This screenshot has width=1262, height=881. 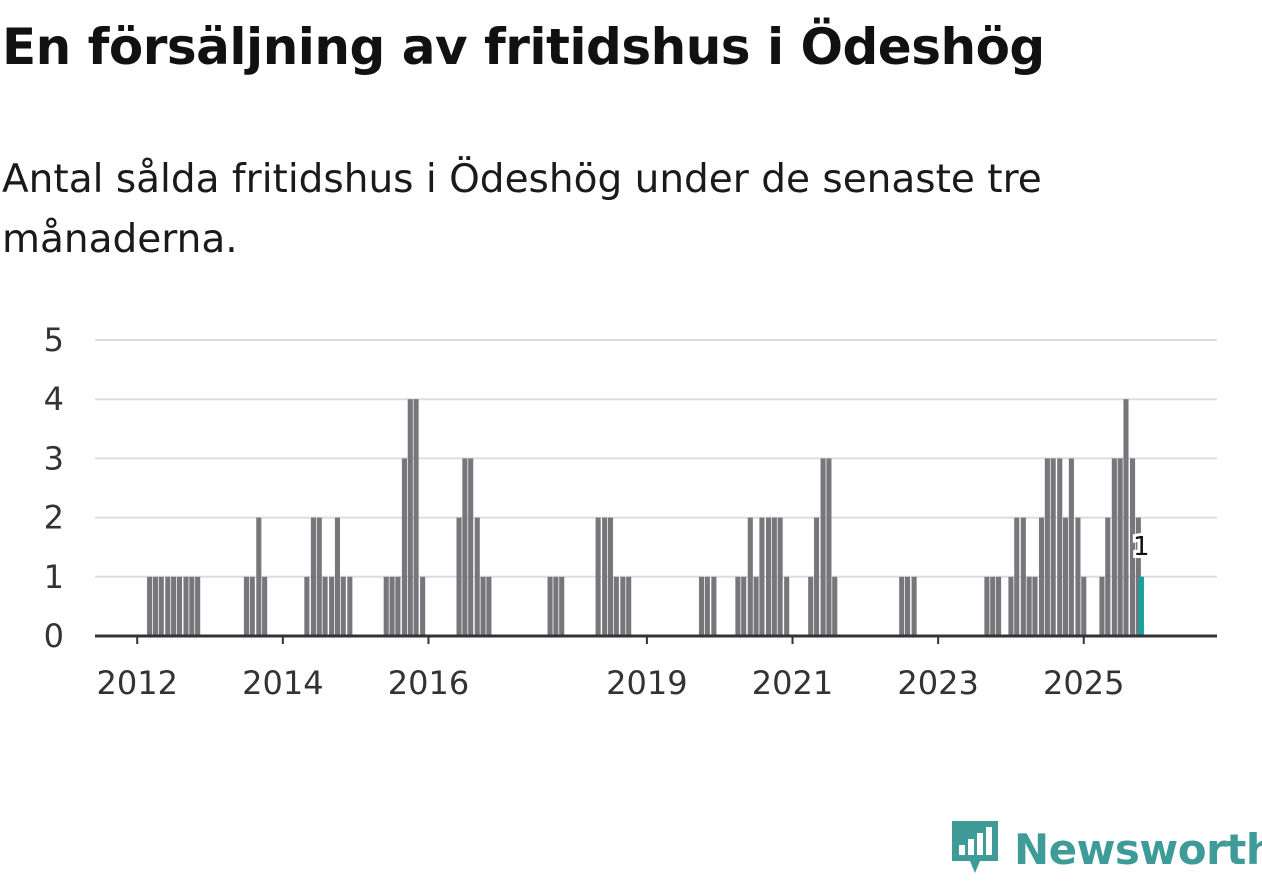 What do you see at coordinates (1083, 683) in the screenshot?
I see `x-tick-label: 2025` at bounding box center [1083, 683].